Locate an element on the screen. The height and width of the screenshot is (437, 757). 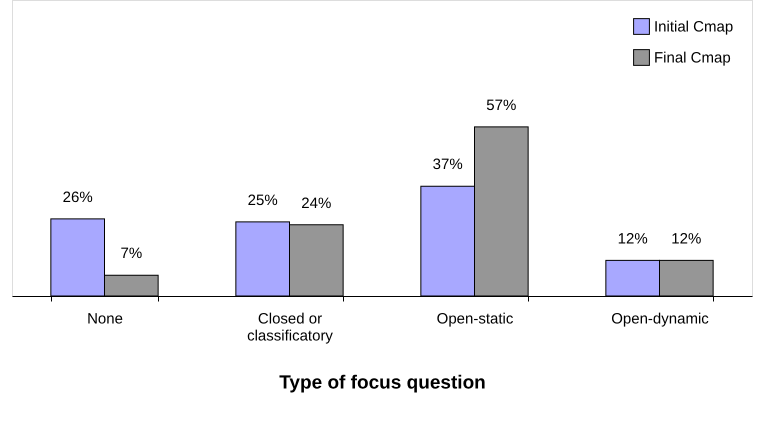
x-tick-label: Open-dynamic is located at coordinates (660, 319).